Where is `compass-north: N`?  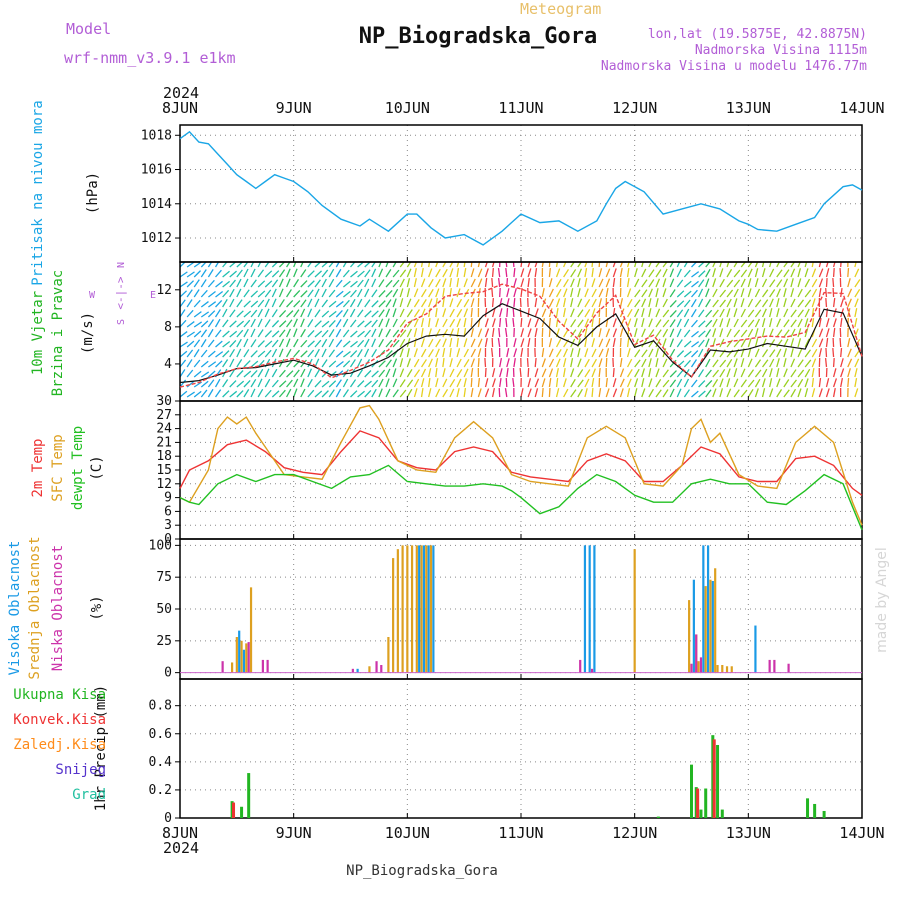 compass-north: N is located at coordinates (121, 265).